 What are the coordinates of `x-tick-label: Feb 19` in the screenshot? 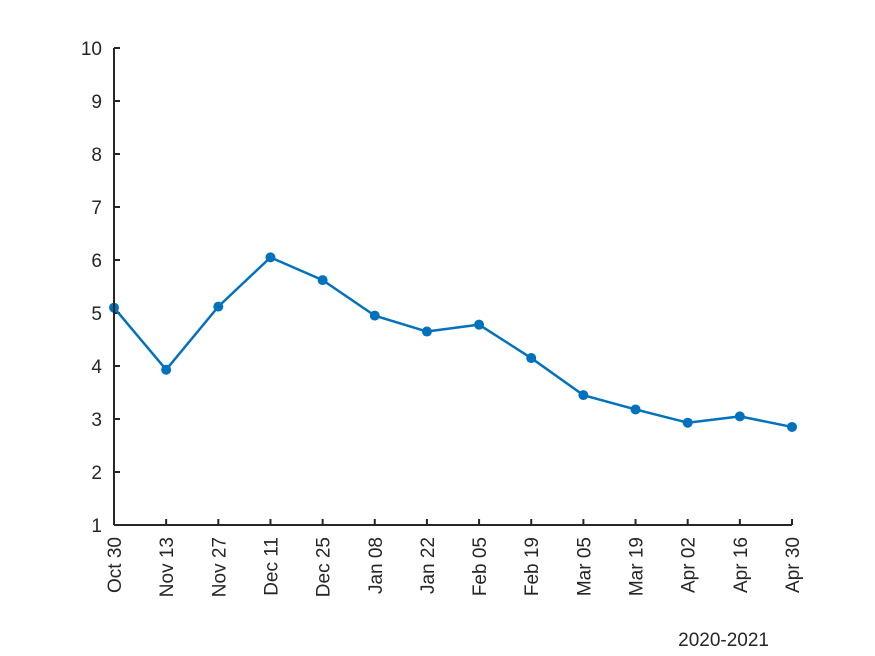 It's located at (532, 566).